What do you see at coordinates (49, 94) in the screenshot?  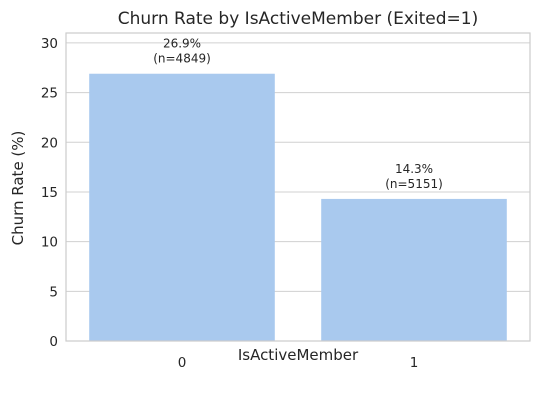 I see `y-tick-label: 25` at bounding box center [49, 94].